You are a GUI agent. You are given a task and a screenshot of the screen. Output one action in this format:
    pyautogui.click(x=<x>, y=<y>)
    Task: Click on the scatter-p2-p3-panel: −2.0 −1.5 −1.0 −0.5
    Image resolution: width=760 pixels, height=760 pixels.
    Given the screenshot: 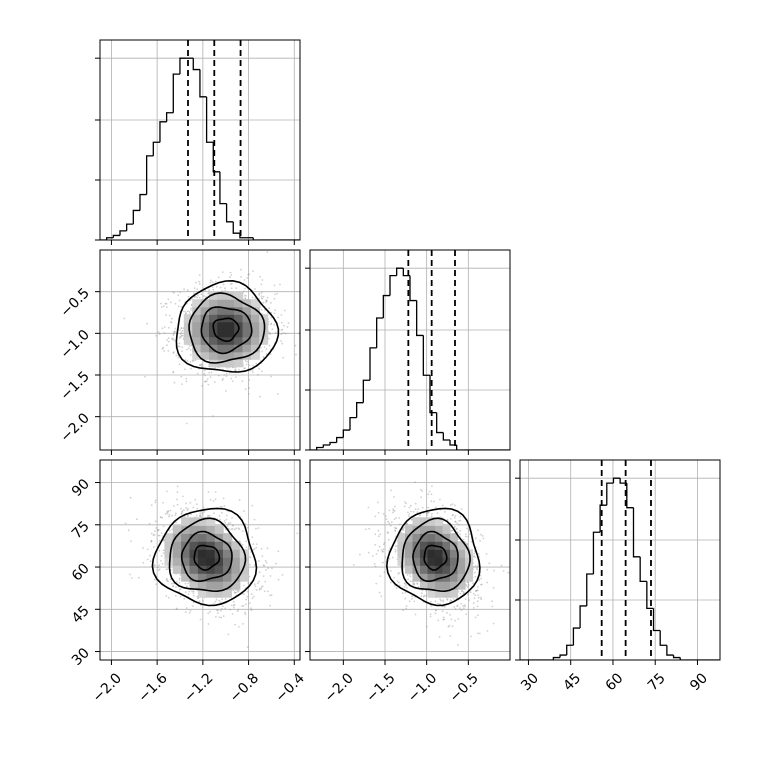 What is the action you would take?
    pyautogui.click(x=408, y=582)
    